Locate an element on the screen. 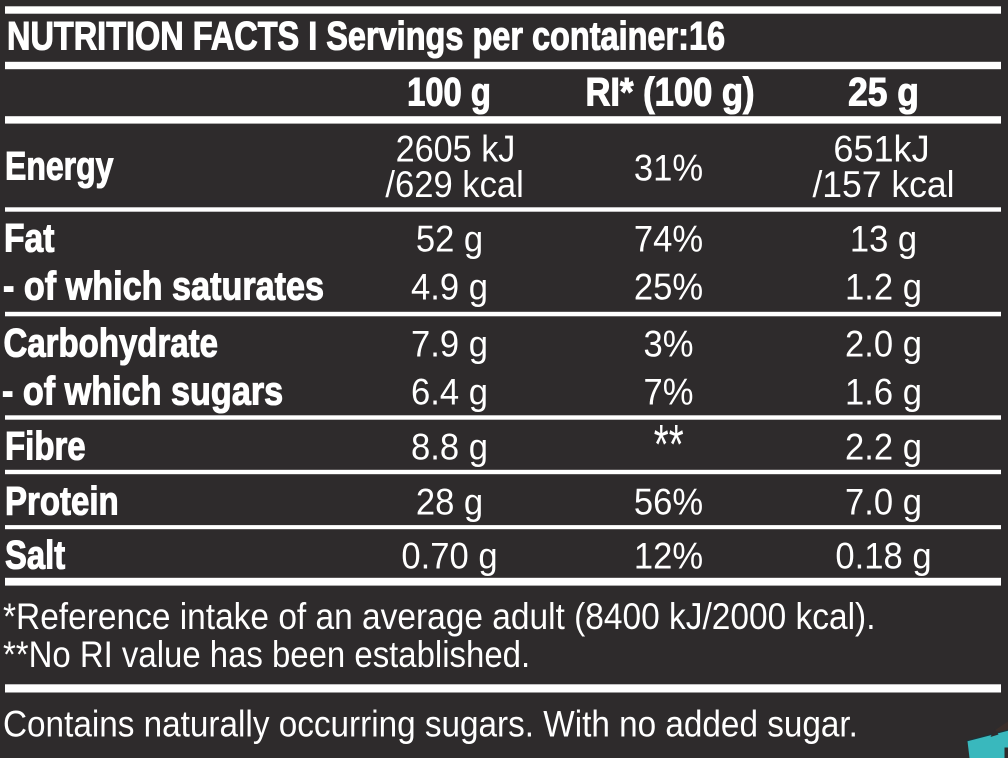 The width and height of the screenshot is (1008, 758). svg-text: 7.0 g is located at coordinates (883, 501).